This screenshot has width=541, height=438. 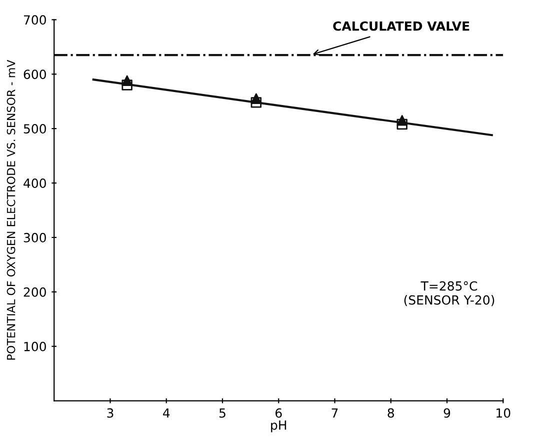 I want to click on x-tick-label: 9, so click(x=447, y=413).